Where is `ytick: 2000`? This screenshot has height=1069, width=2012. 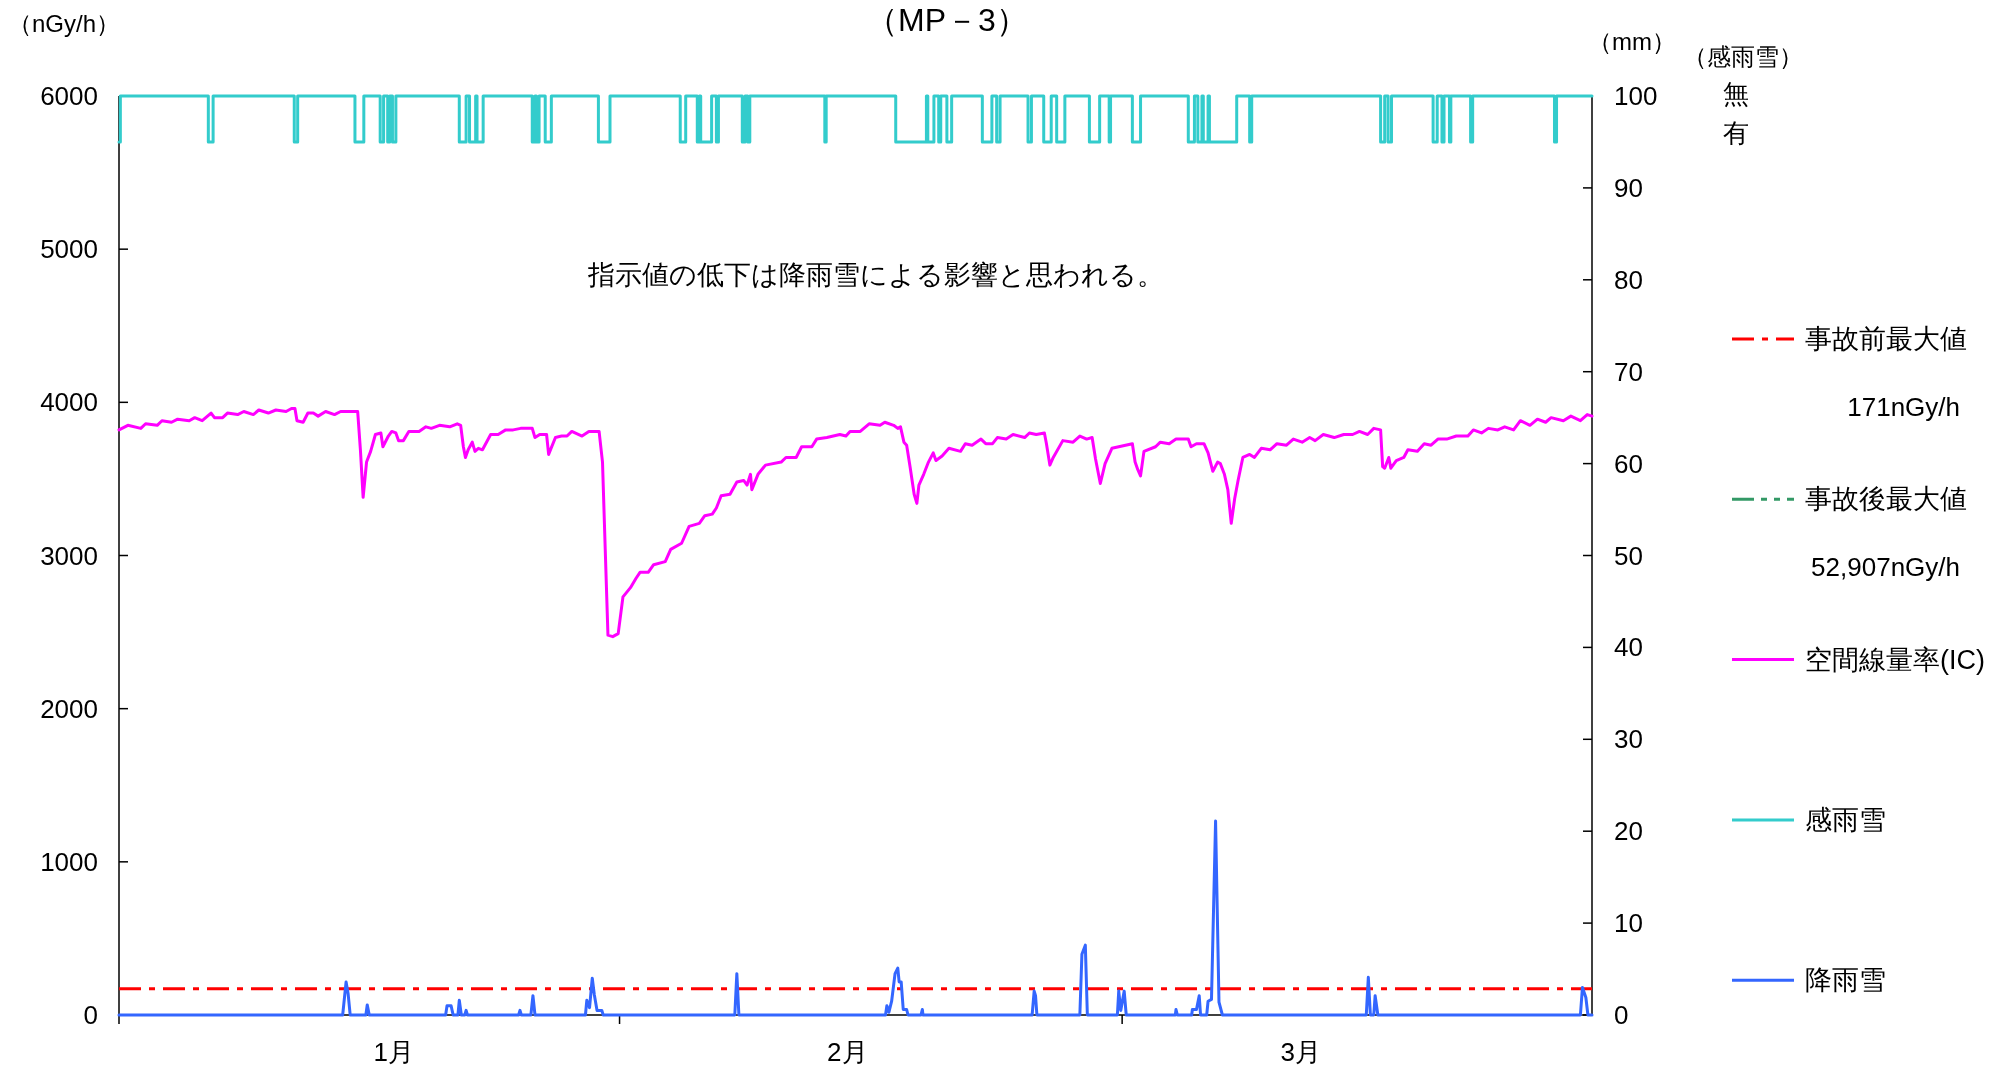
ytick: 2000 is located at coordinates (69, 708).